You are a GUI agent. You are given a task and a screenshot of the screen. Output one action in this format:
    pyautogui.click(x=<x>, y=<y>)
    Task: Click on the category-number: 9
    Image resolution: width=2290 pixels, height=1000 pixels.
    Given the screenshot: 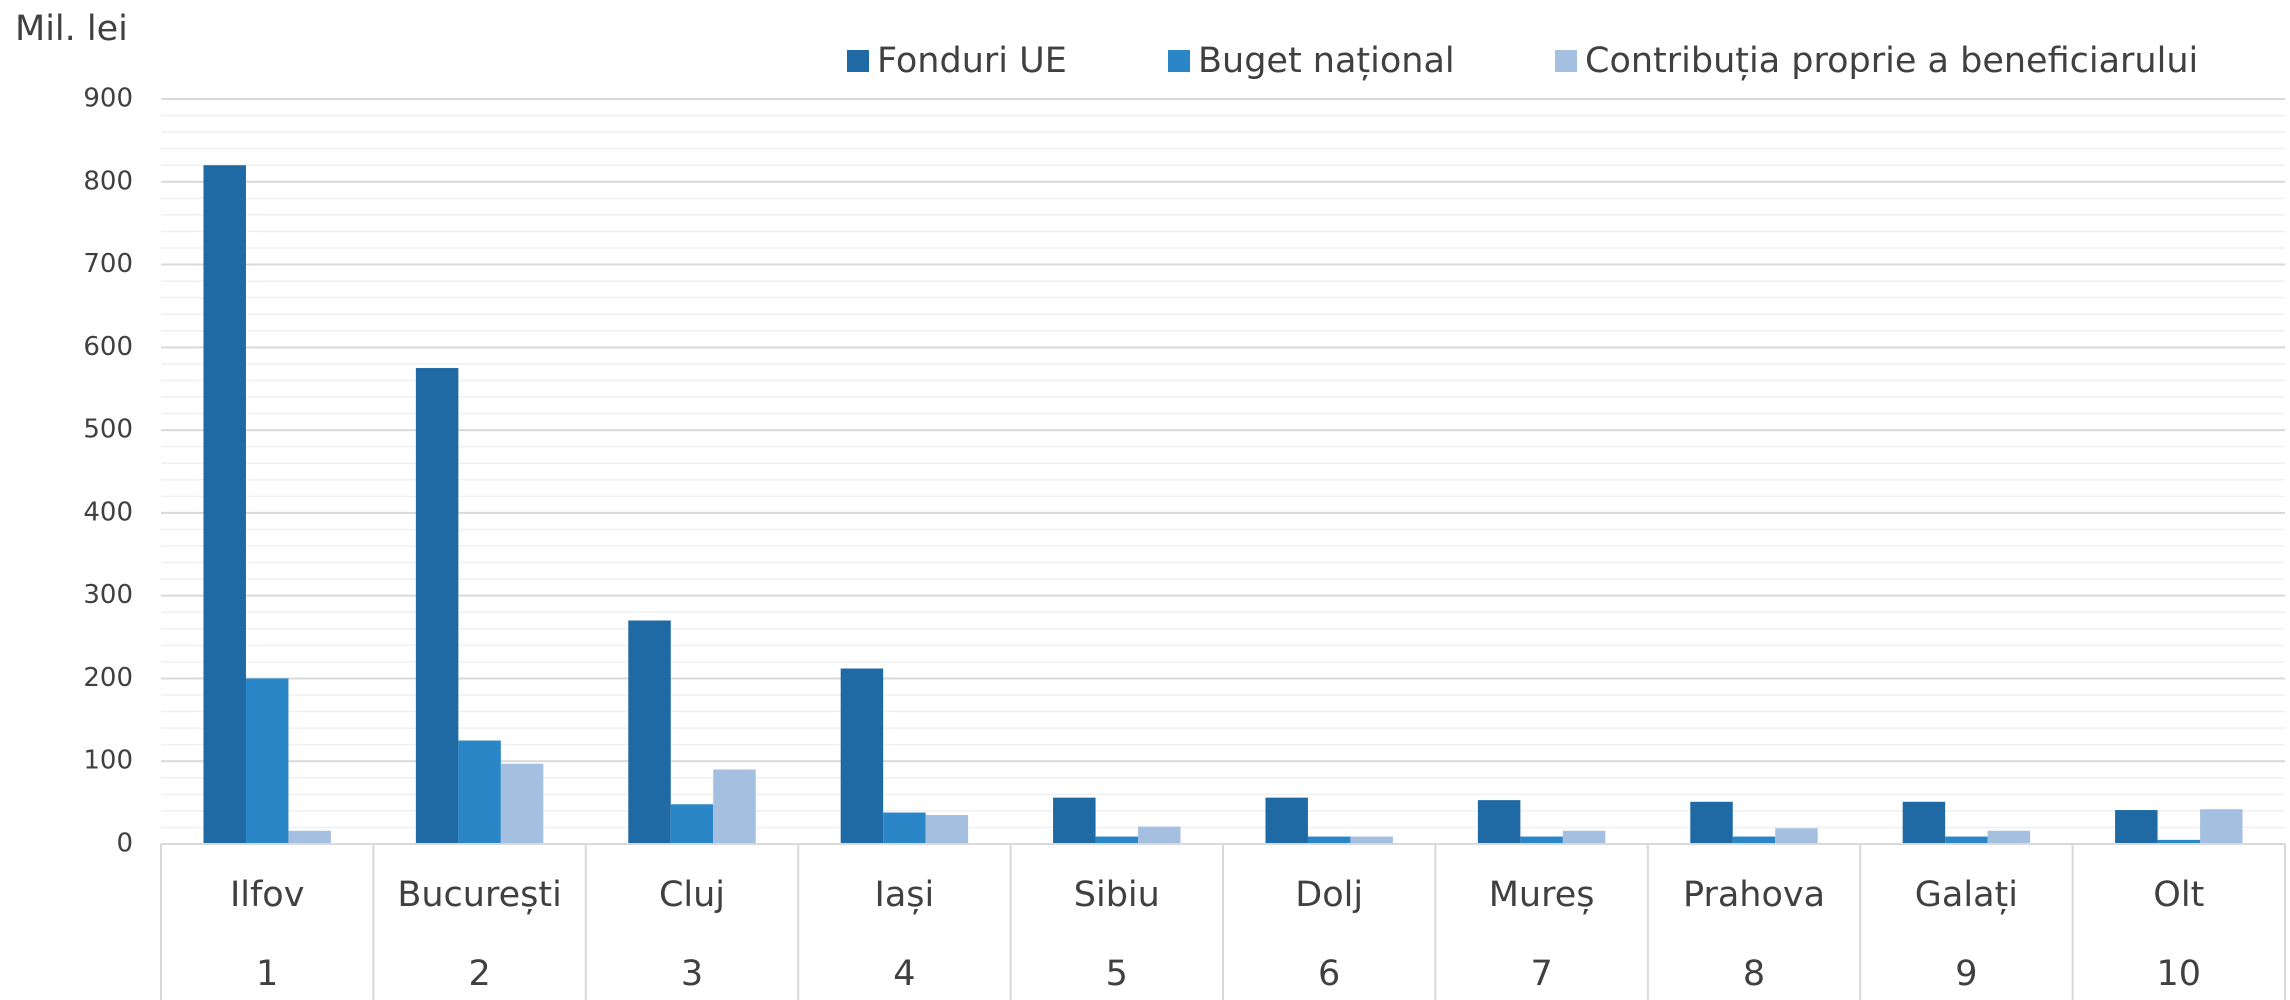 What is the action you would take?
    pyautogui.click(x=1966, y=974)
    